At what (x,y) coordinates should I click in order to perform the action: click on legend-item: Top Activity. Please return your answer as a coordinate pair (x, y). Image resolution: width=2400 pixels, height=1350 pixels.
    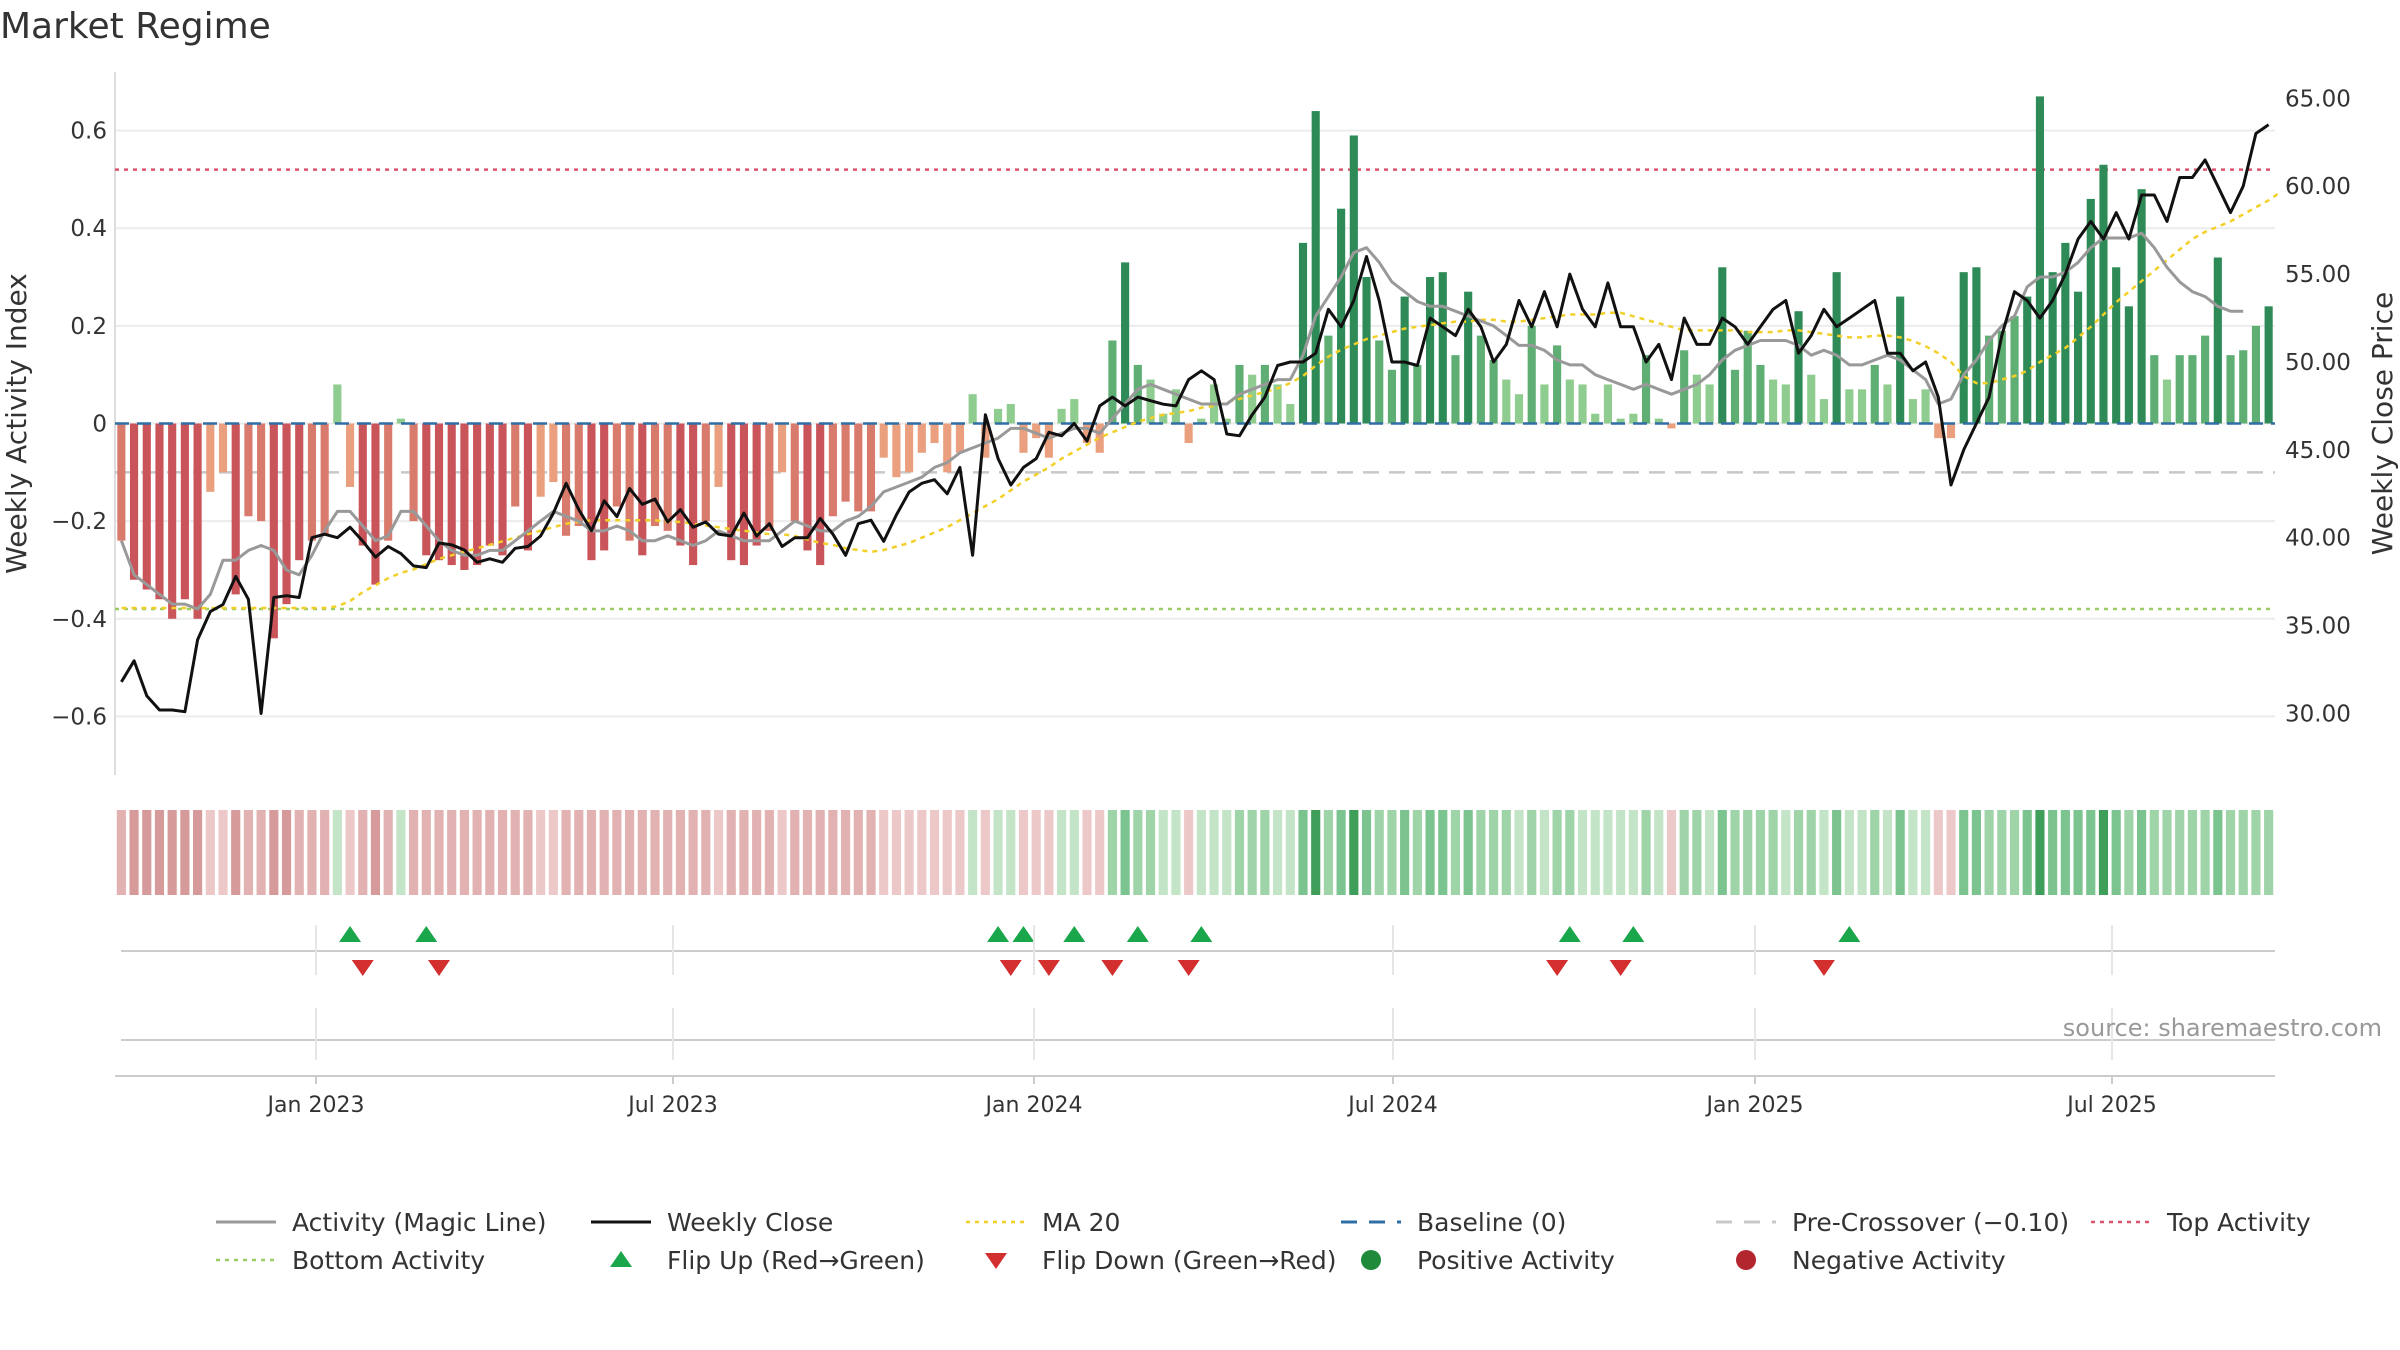
    Looking at the image, I should click on (2200, 1222).